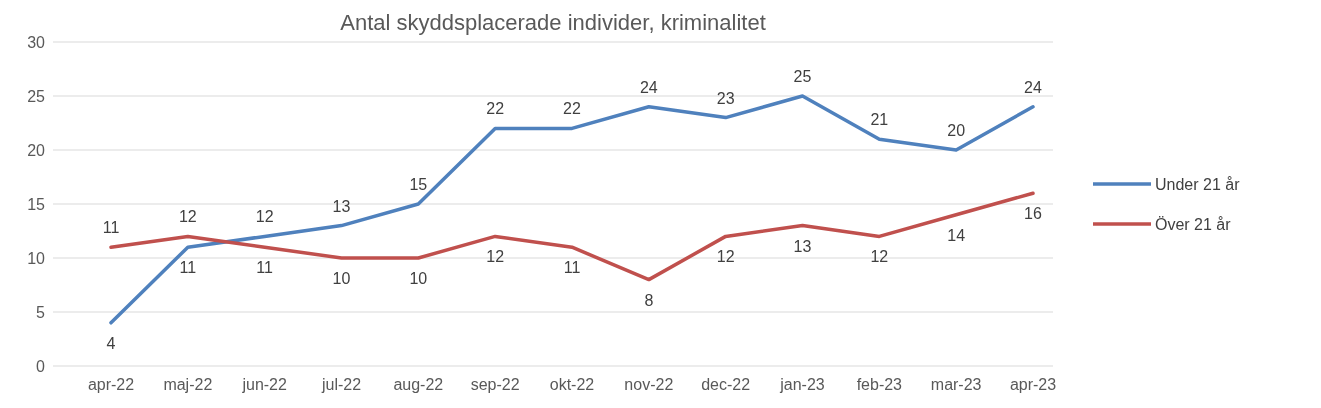 The height and width of the screenshot is (408, 1321). I want to click on x-tick-label: jun-22, so click(264, 384).